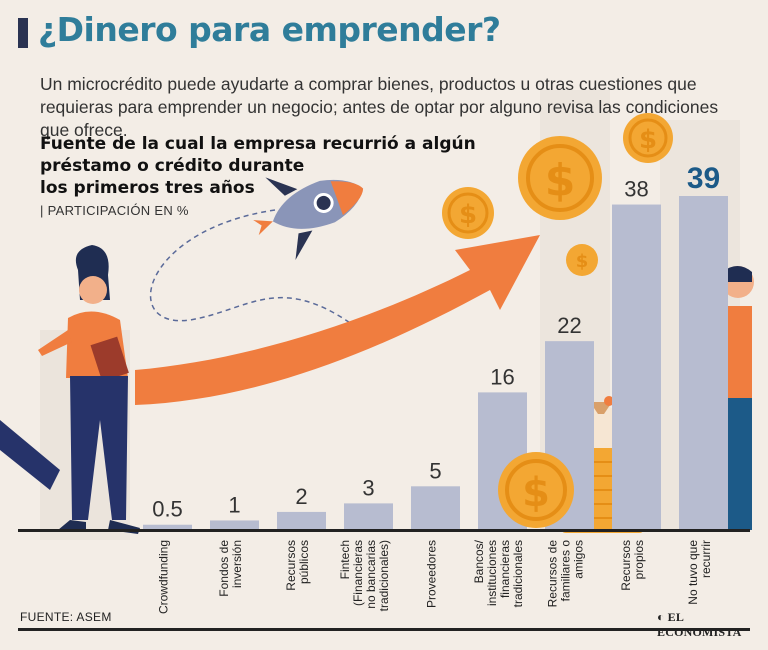  I want to click on value-label: 2, so click(301, 496).